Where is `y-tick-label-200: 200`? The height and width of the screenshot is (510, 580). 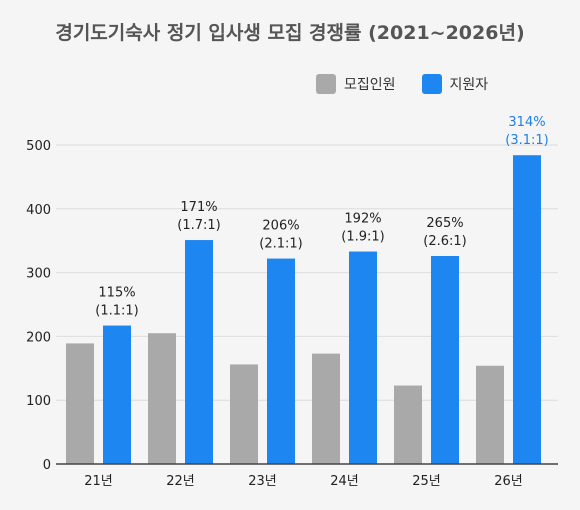 y-tick-label-200: 200 is located at coordinates (38, 337).